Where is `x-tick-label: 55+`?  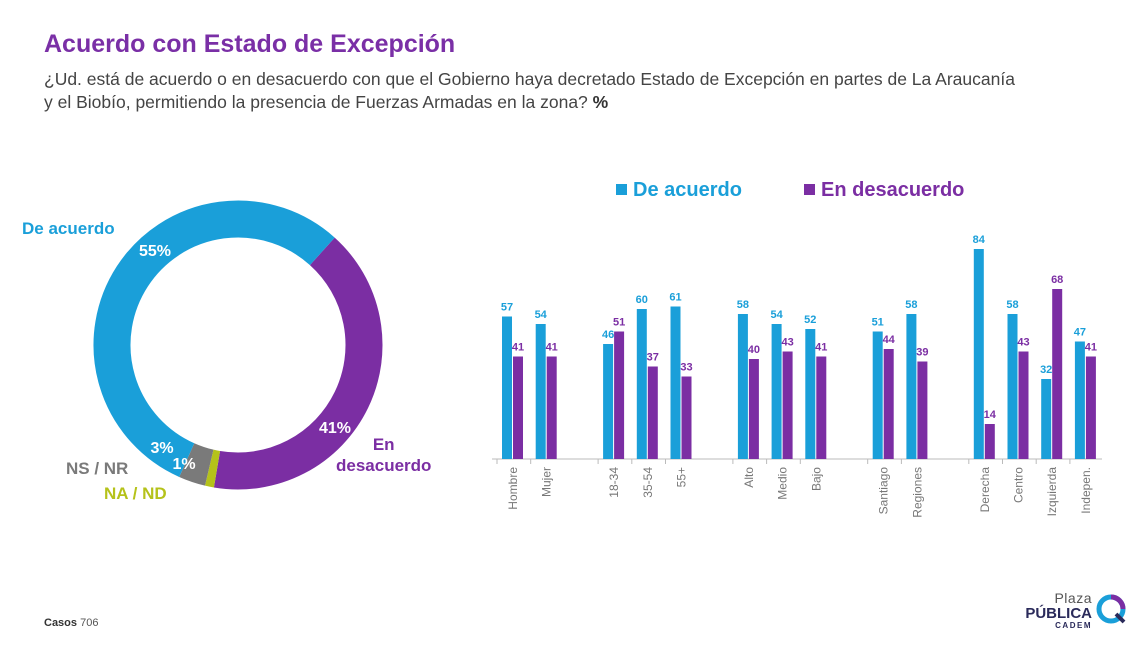 x-tick-label: 55+ is located at coordinates (682, 477).